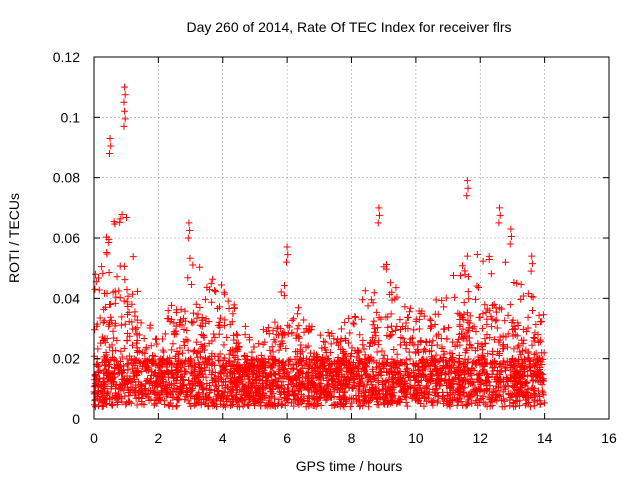  I want to click on x-tick-label: 4, so click(223, 438).